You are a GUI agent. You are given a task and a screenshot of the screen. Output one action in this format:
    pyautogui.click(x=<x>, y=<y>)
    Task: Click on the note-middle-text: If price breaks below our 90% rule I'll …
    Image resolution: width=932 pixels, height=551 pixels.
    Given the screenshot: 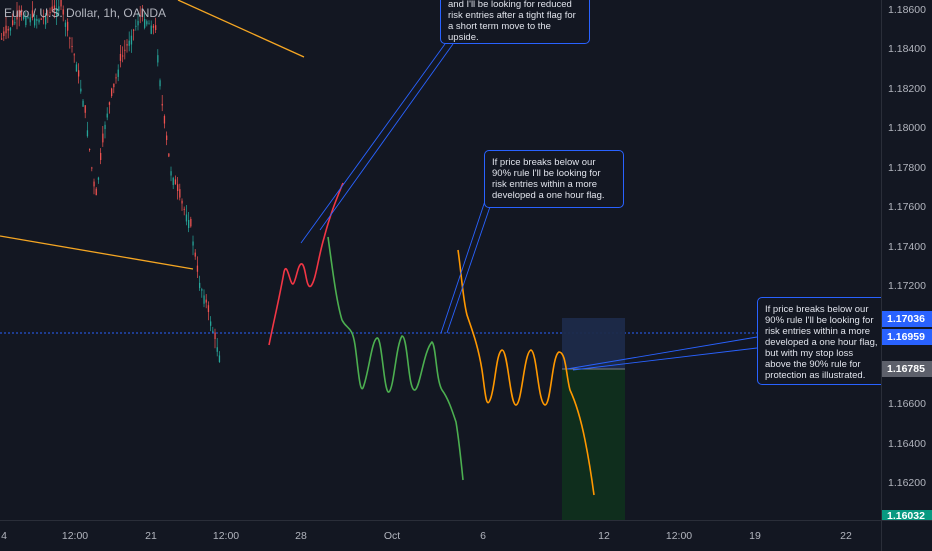 What is the action you would take?
    pyautogui.click(x=548, y=179)
    